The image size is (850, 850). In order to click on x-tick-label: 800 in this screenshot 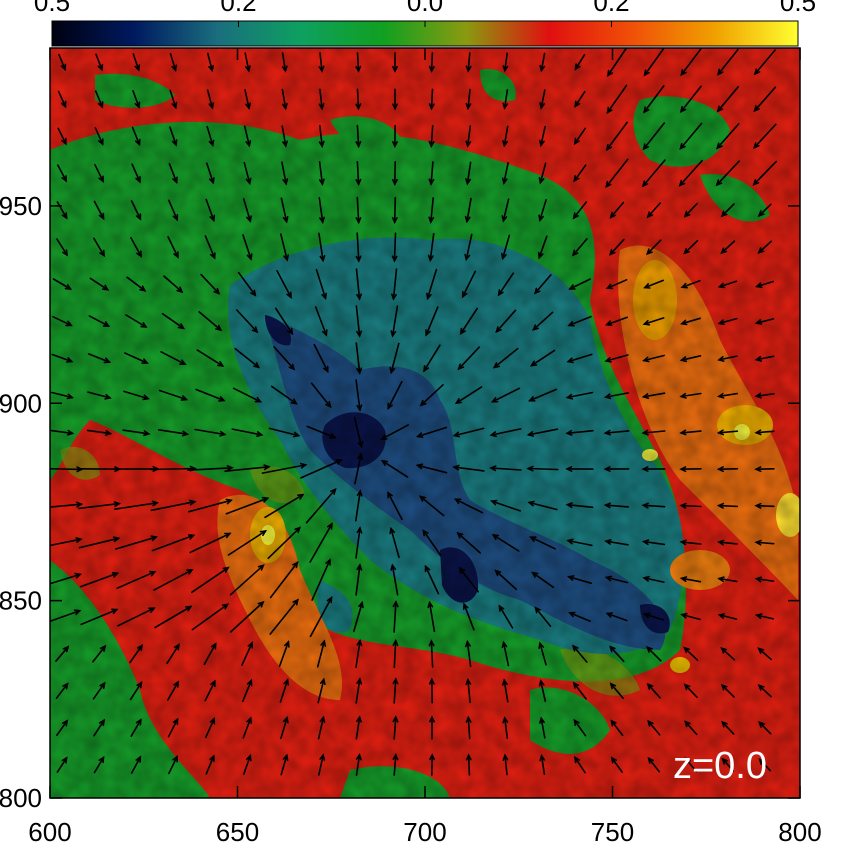, I will do `click(799, 832)`.